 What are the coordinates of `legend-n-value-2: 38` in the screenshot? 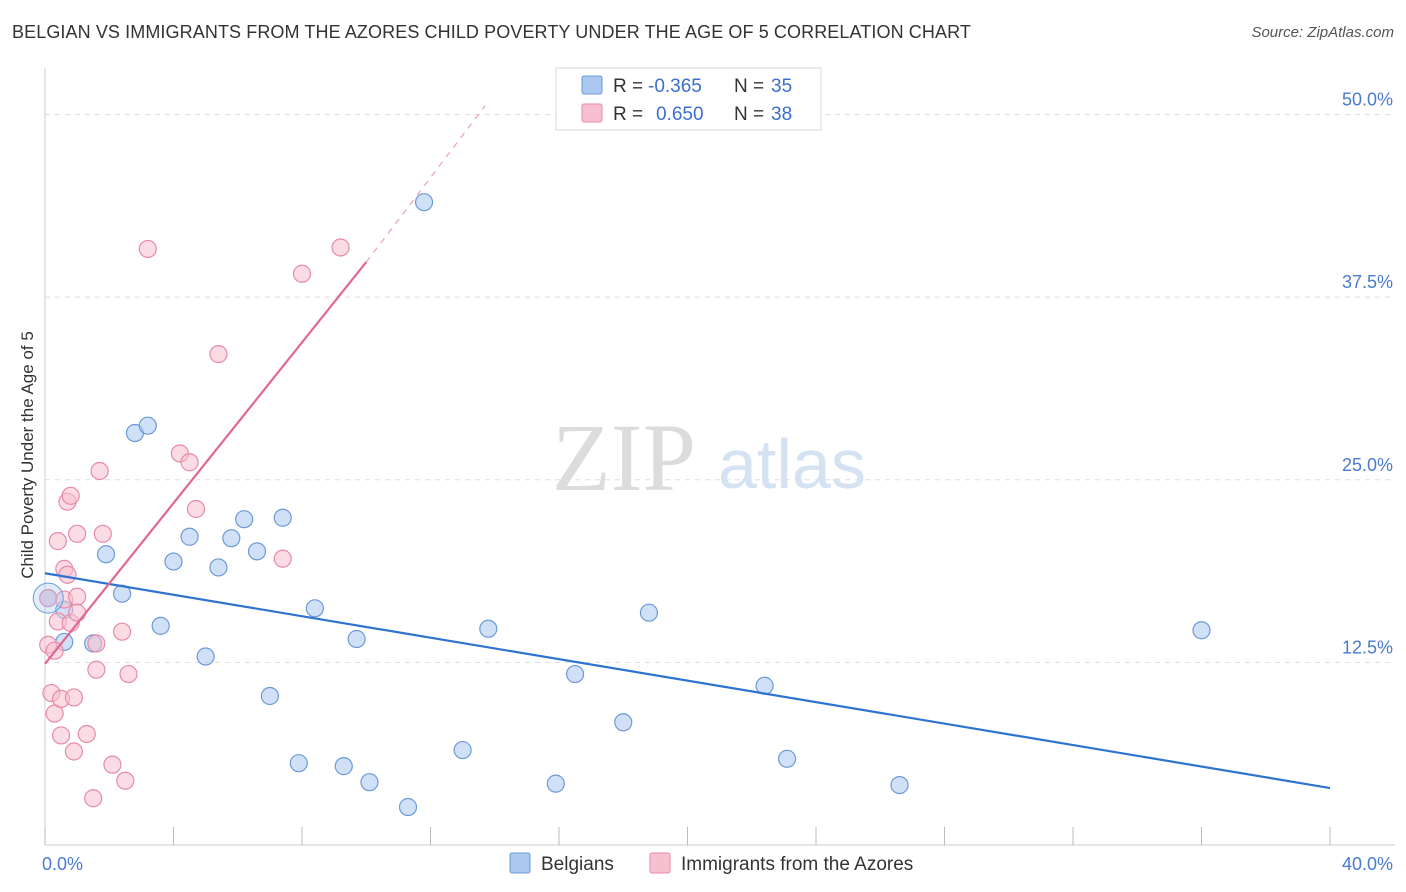 It's located at (781, 114).